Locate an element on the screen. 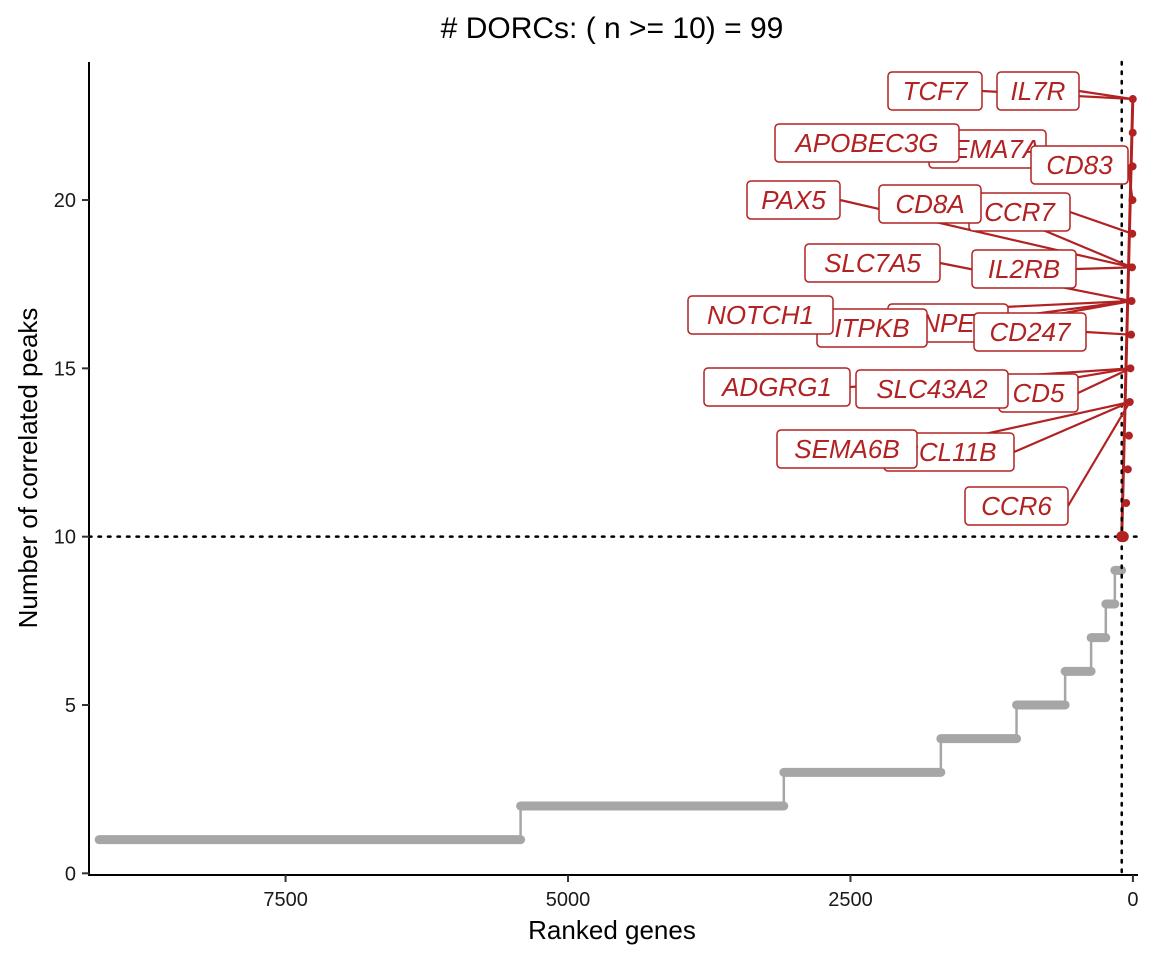 This screenshot has width=1152, height=960. gene-label-ccr7: CCR7 is located at coordinates (1020, 212).